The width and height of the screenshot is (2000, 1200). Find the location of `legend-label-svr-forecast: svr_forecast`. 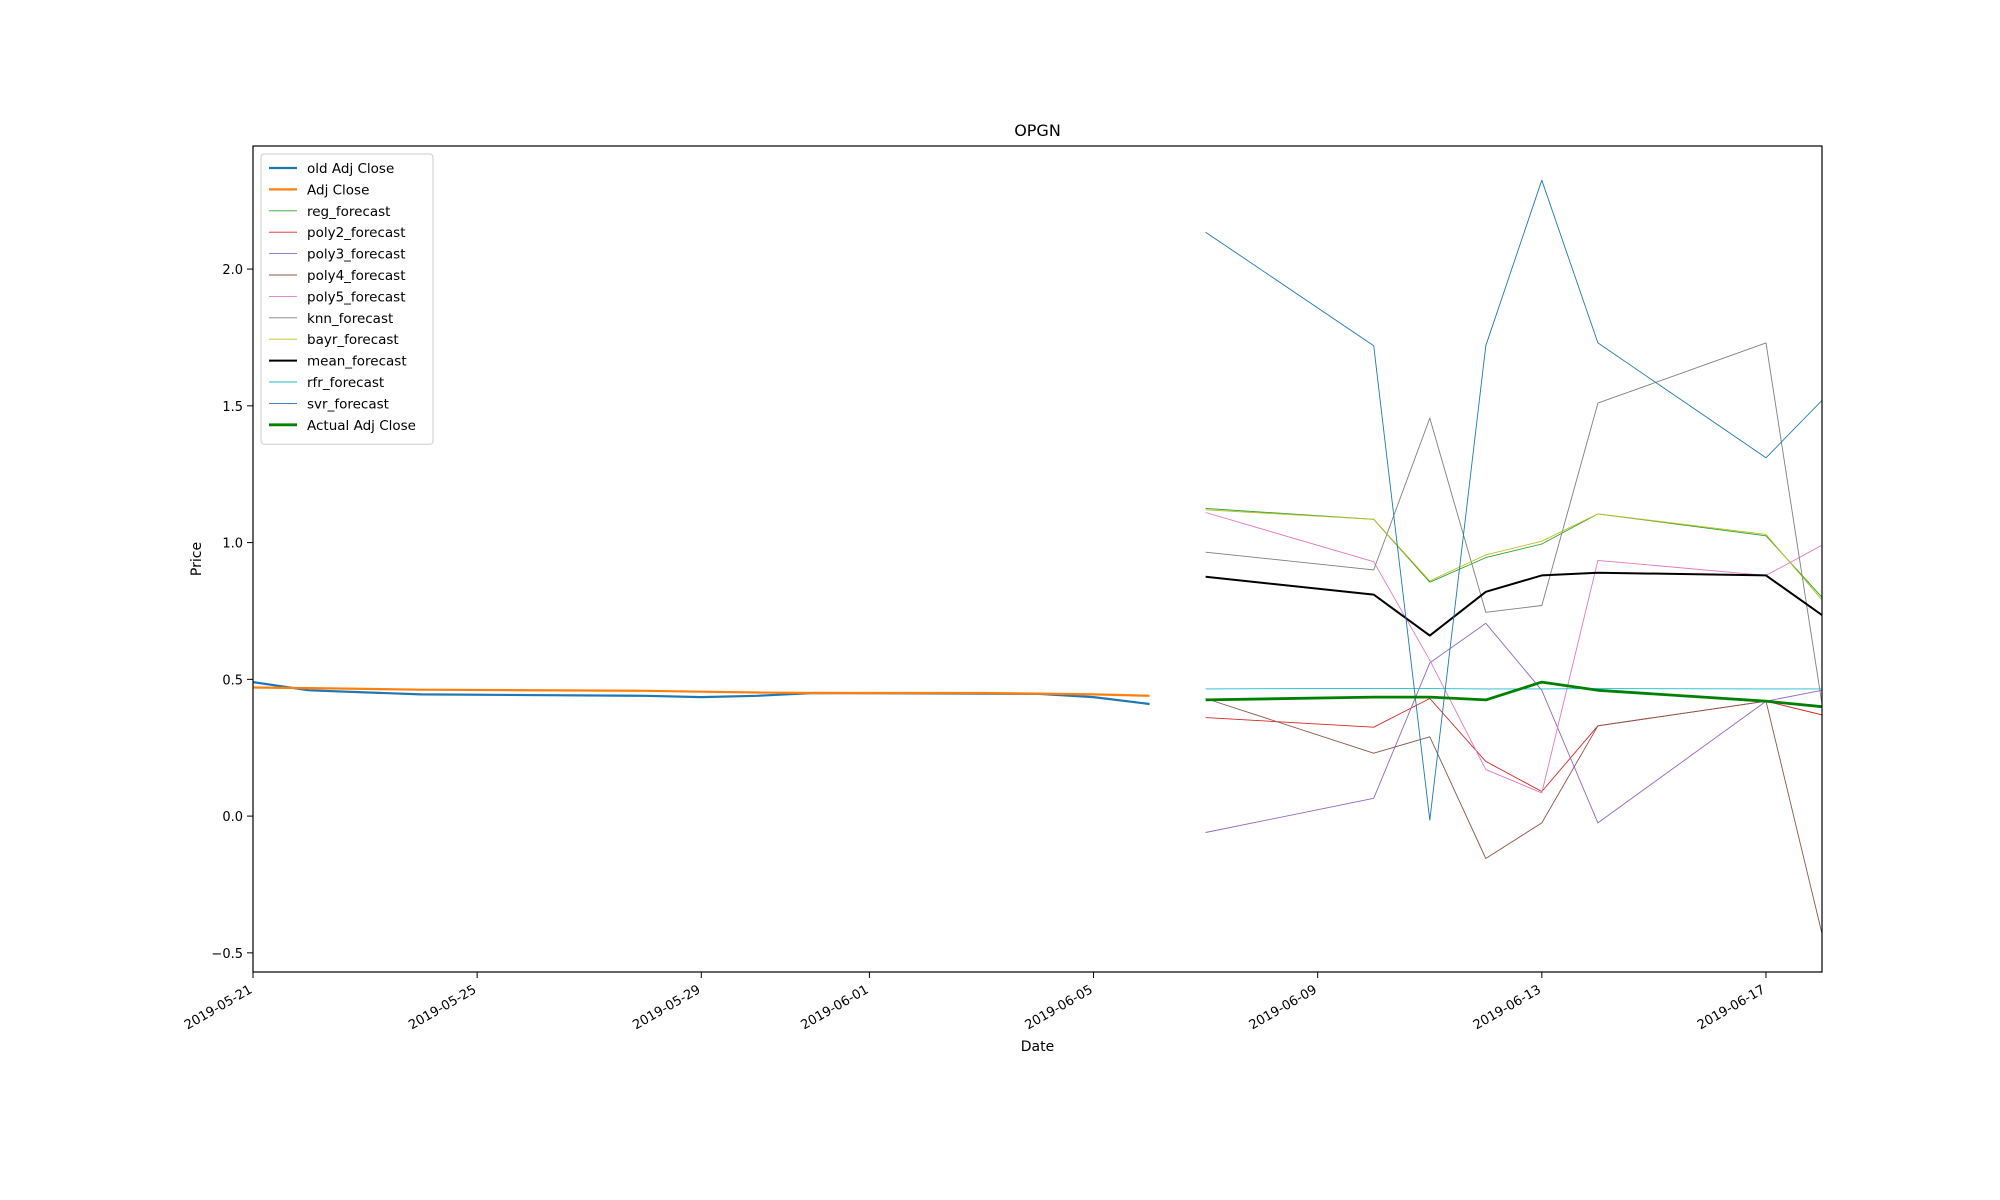

legend-label-svr-forecast: svr_forecast is located at coordinates (348, 404).